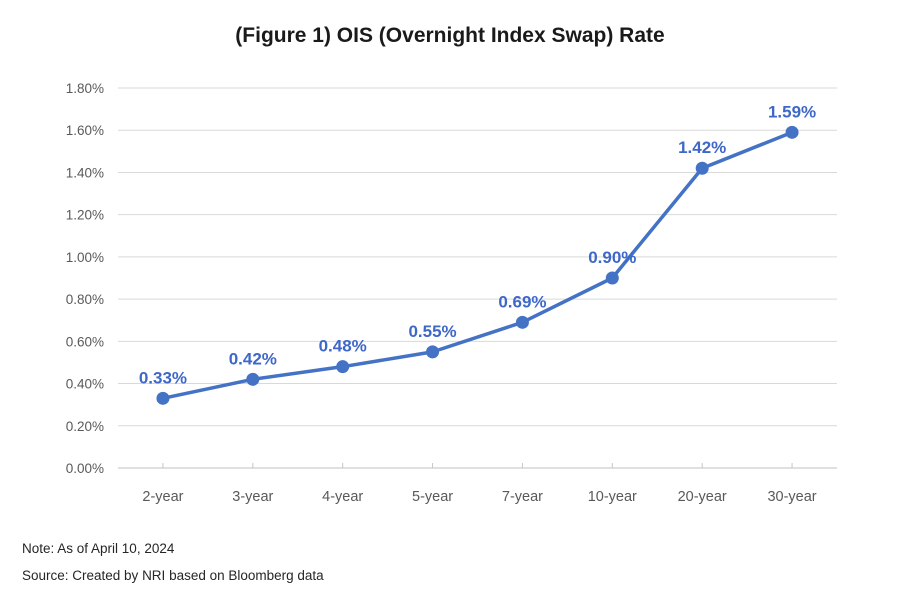 This screenshot has width=900, height=594. I want to click on x-tick-label: 30-year, so click(791, 497).